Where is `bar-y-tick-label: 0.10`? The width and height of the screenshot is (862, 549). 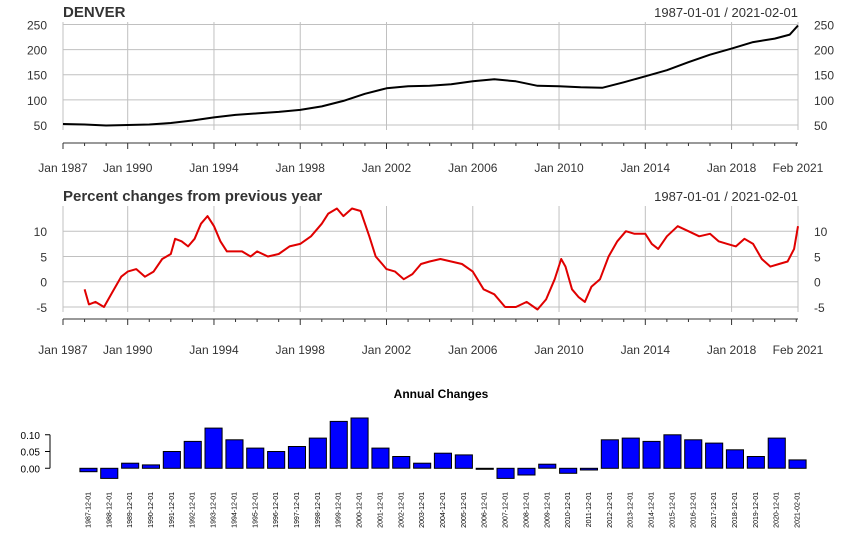 bar-y-tick-label: 0.10 is located at coordinates (31, 436).